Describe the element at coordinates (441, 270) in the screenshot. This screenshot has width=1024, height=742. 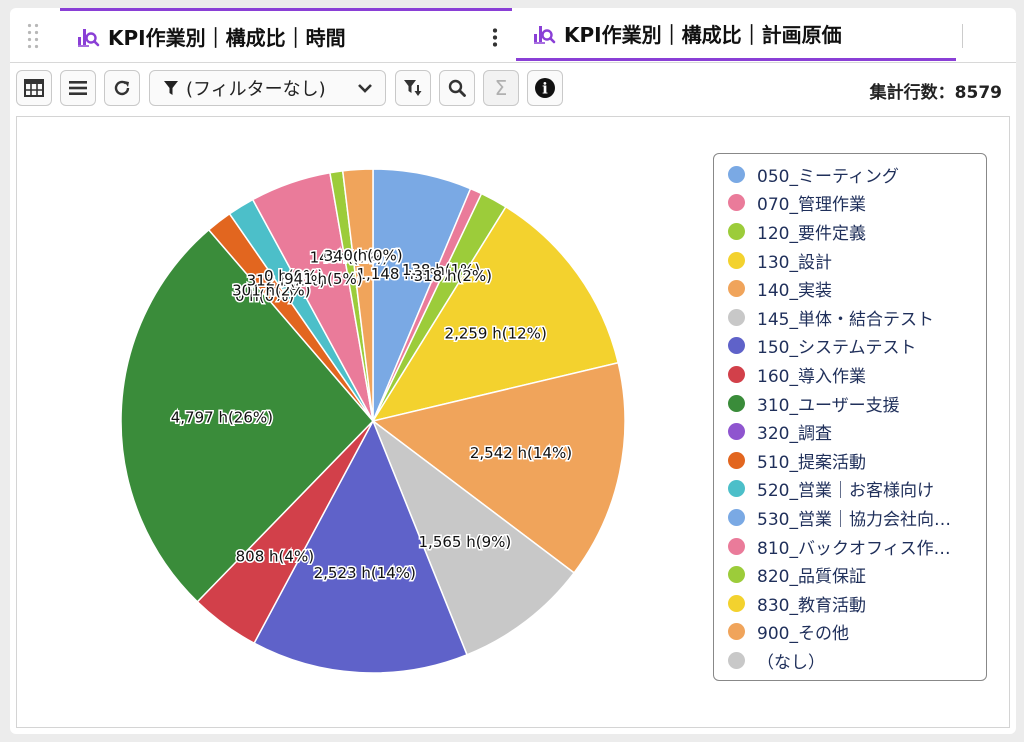
I see `pie-data-label: 138 h(1%)` at that location.